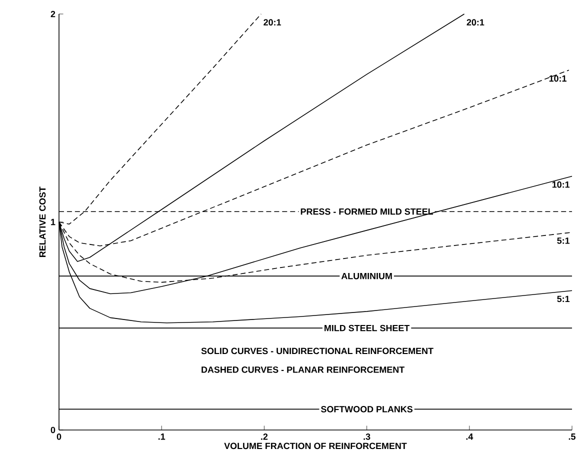 Image resolution: width=585 pixels, height=470 pixels. I want to click on ref-line-label: PRESS - FORMED MILD STEEL, so click(367, 211).